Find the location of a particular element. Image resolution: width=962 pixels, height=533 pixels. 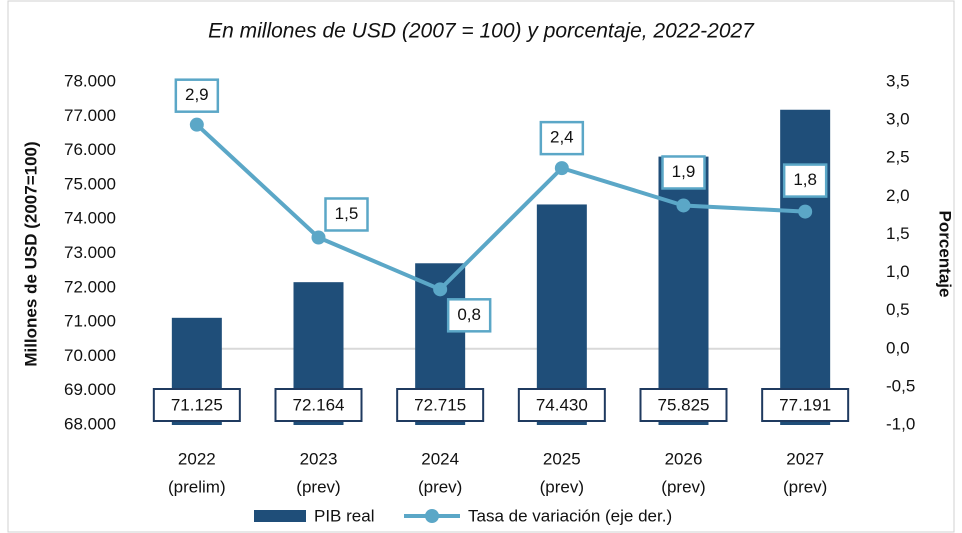

bar-label: 72.164 is located at coordinates (319, 404).